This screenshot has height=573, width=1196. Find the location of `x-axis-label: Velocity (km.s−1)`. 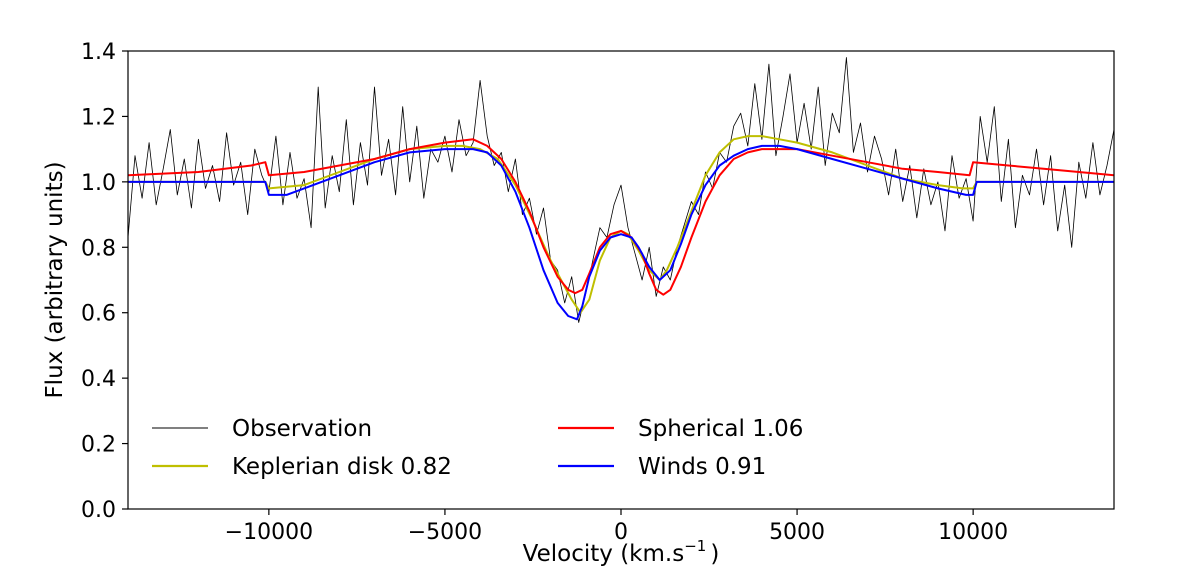

x-axis-label: Velocity (km.s−1) is located at coordinates (621, 552).